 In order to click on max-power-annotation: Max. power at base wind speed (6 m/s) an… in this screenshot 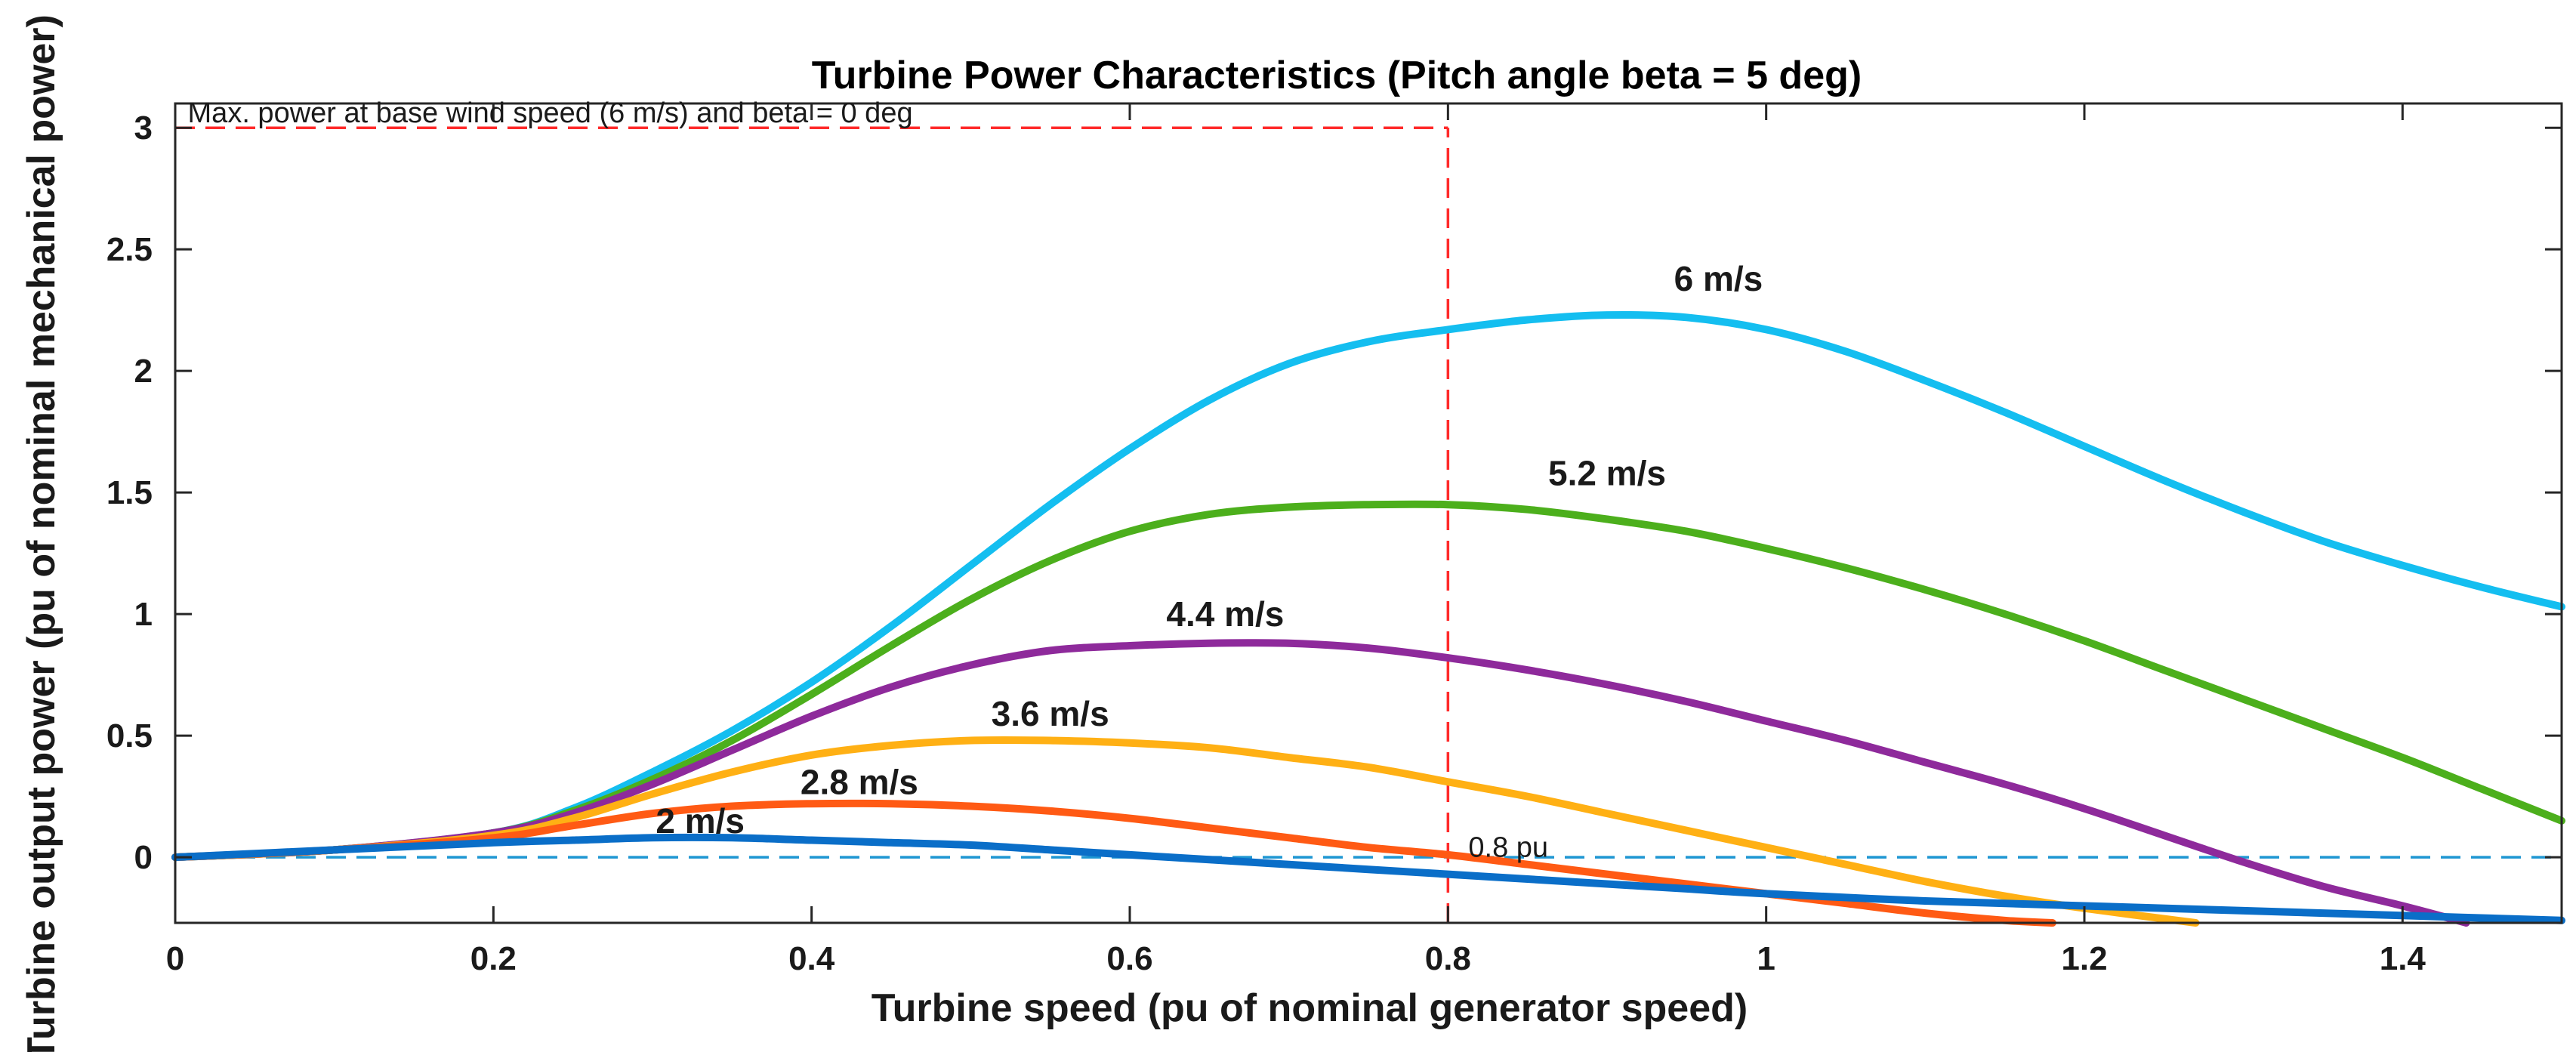, I will do `click(550, 113)`.